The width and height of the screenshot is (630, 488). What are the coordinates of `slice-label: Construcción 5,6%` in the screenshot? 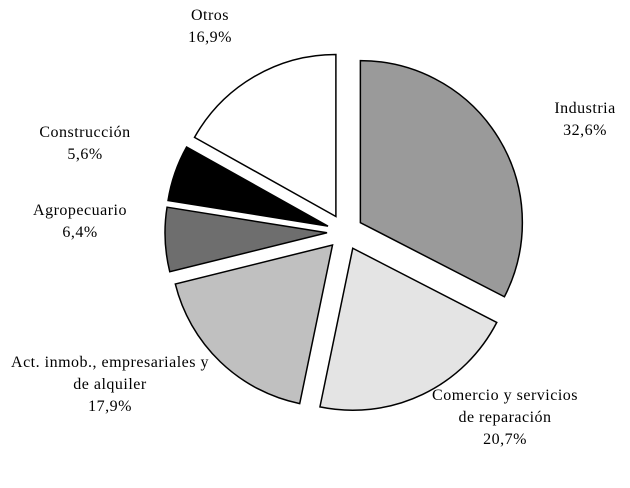 It's located at (85, 144).